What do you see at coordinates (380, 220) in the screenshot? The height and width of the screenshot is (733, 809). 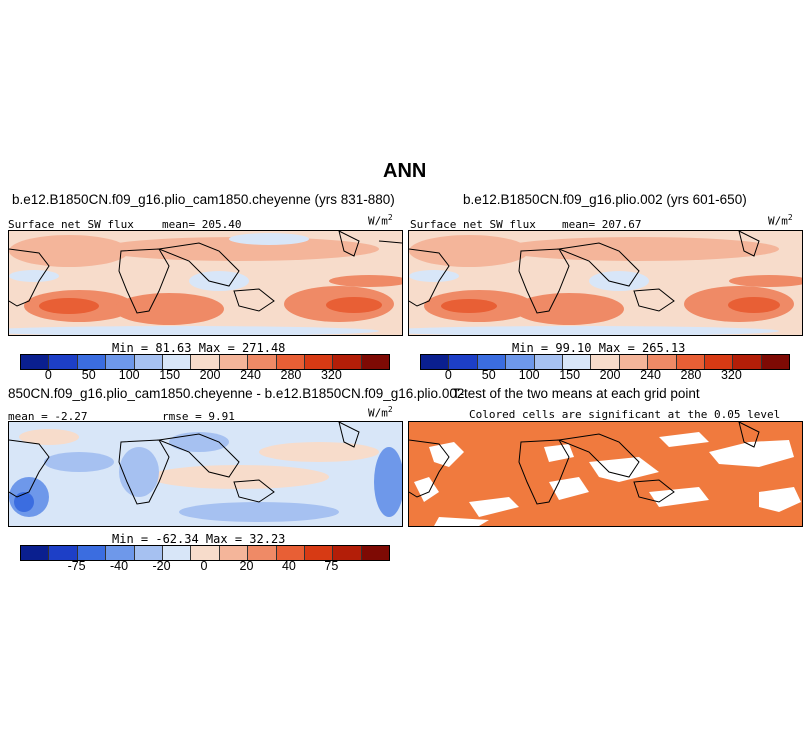 I see `panel1-units: W/m2` at bounding box center [380, 220].